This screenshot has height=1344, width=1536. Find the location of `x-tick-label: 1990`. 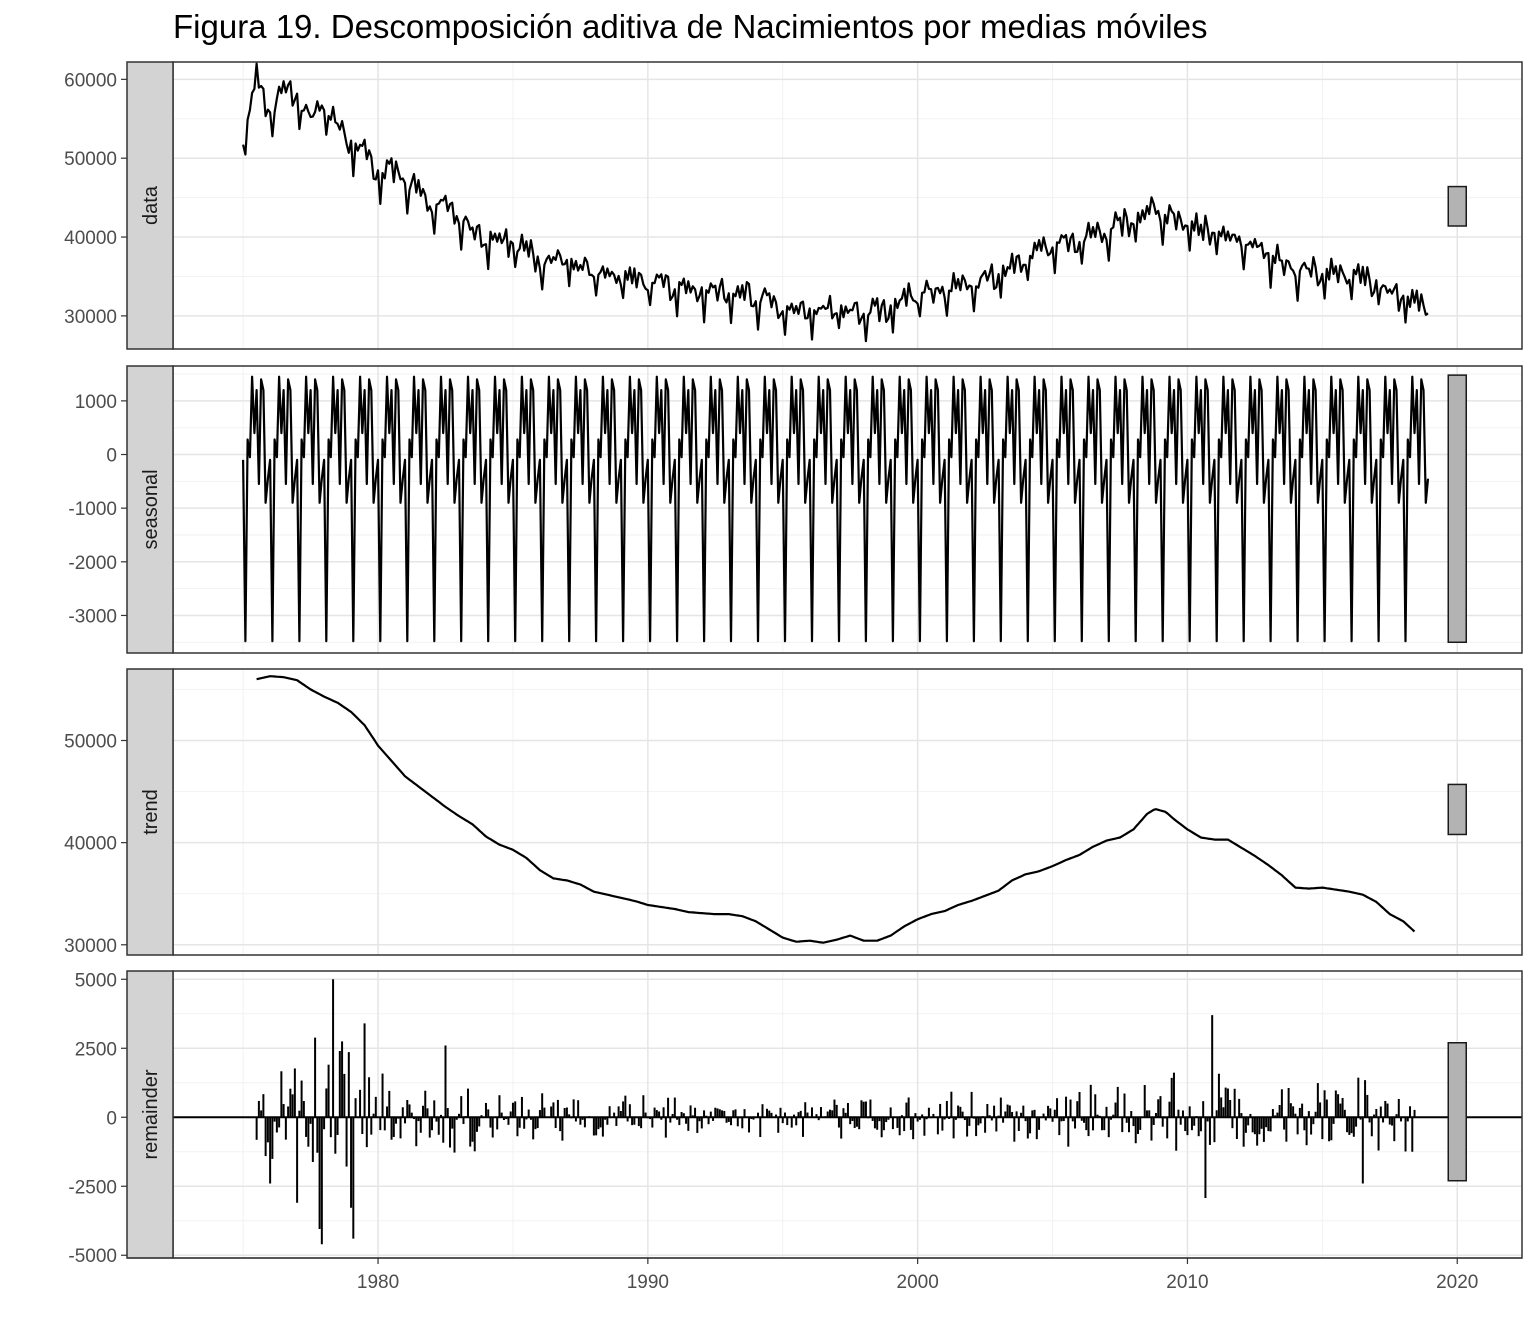

x-tick-label: 1990 is located at coordinates (648, 1282).